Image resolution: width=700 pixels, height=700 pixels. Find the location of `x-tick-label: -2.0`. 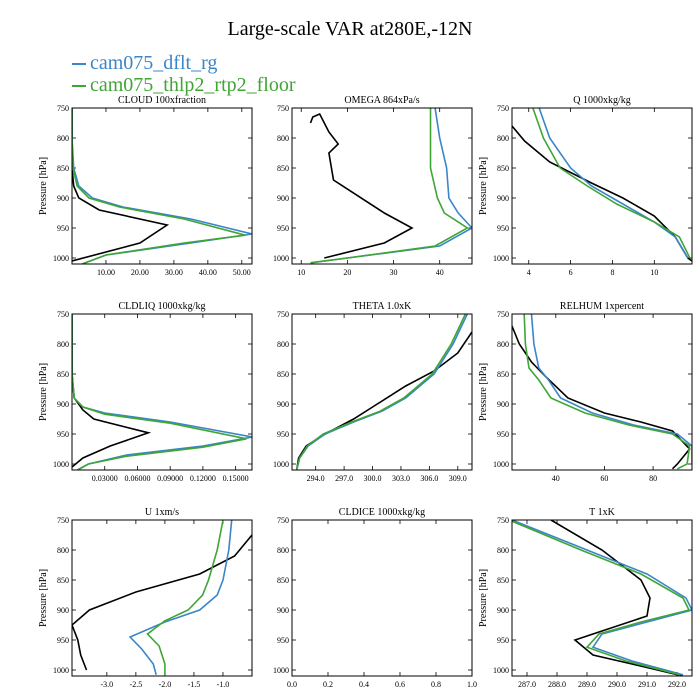

x-tick-label: -2.0 is located at coordinates (165, 684).